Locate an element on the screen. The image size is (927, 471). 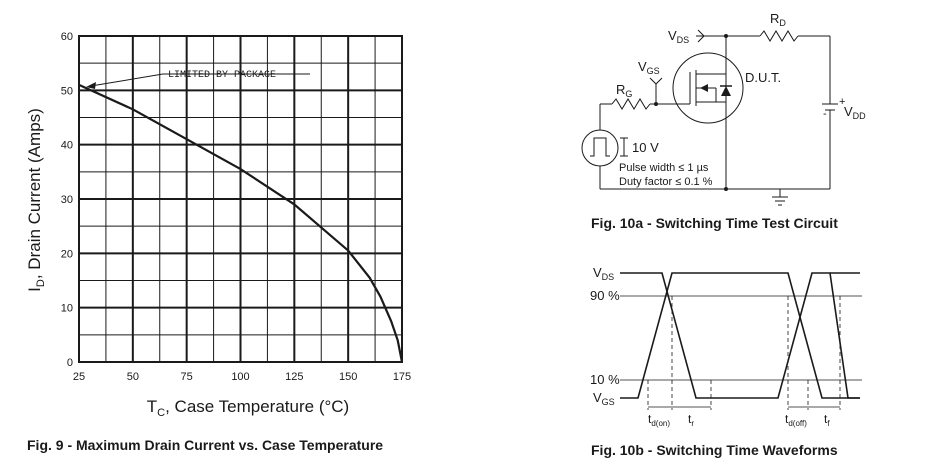
pulse-waveform-icon is located at coordinates (600, 147).